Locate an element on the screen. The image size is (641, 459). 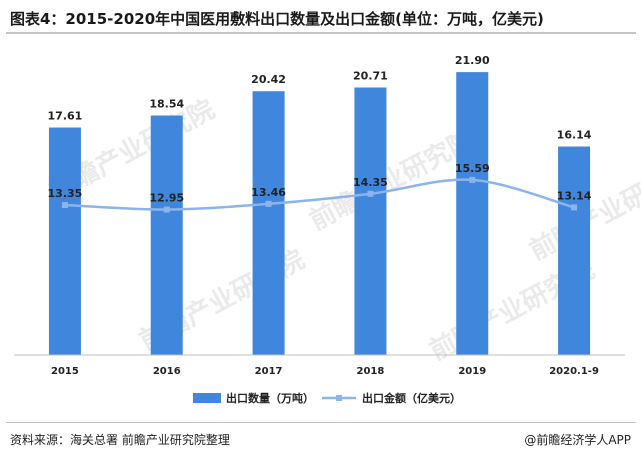
export-value-line is located at coordinates (319, 194).